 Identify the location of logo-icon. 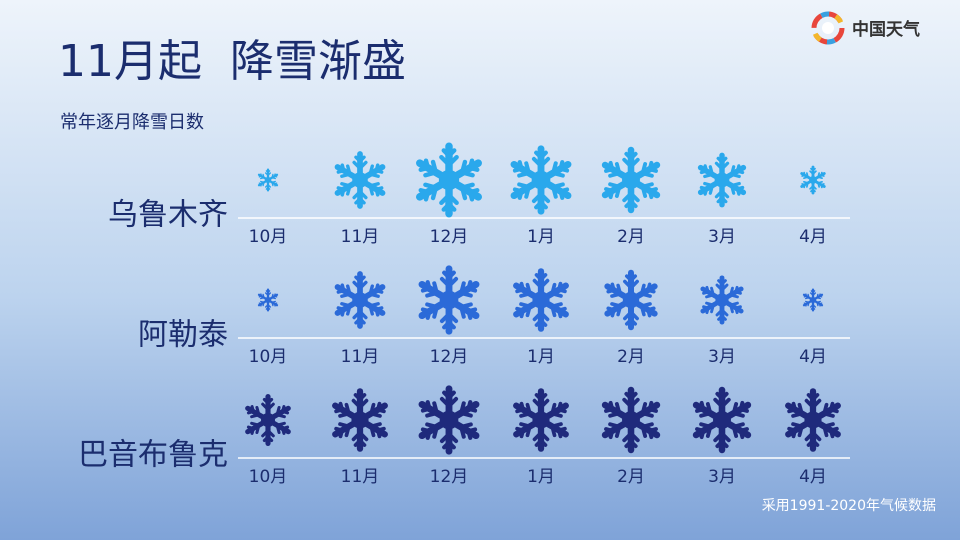
(828, 28).